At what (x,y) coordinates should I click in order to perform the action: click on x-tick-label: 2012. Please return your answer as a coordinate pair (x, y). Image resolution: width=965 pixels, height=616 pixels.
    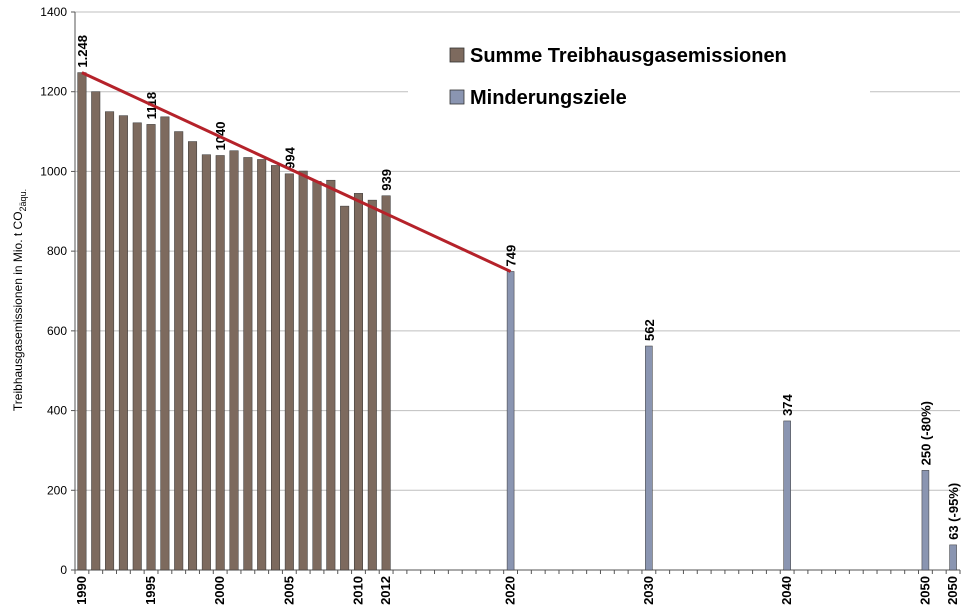
    Looking at the image, I should click on (385, 590).